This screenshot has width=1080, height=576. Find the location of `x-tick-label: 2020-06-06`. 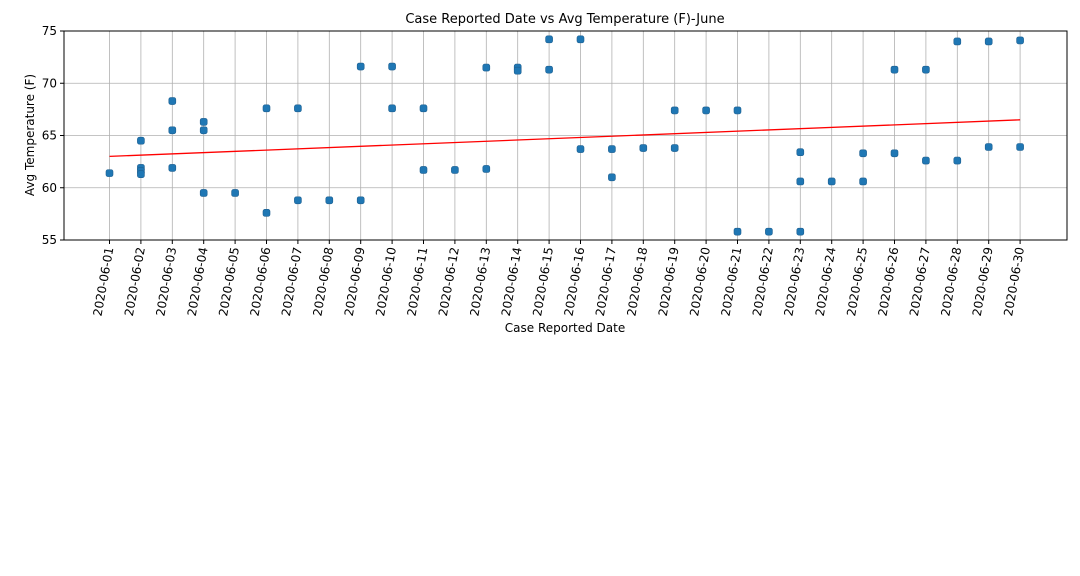

x-tick-label: 2020-06-06 is located at coordinates (261, 281).